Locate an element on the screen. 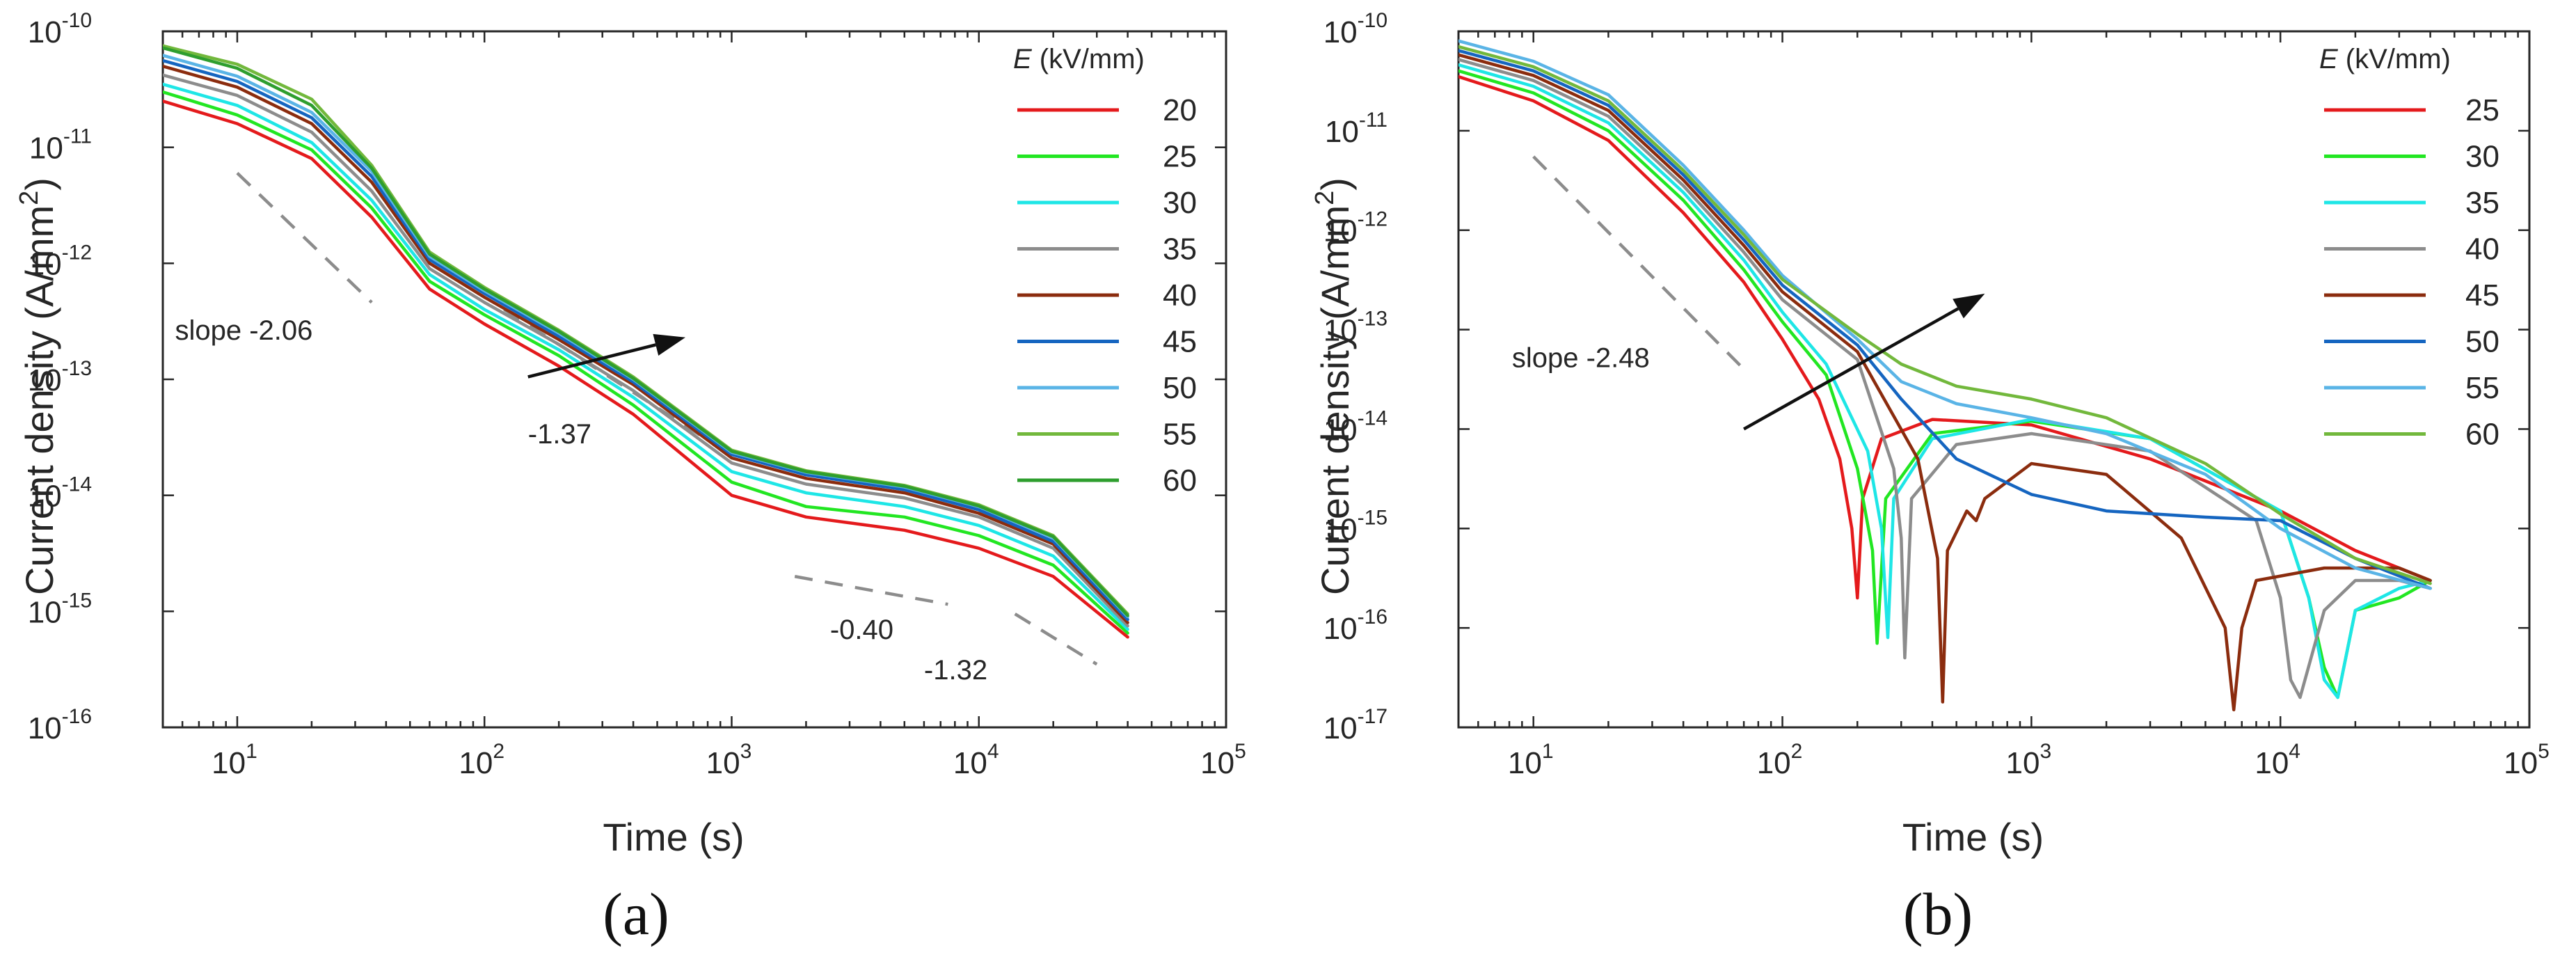  slope-guide-label: -1.32 is located at coordinates (955, 670).